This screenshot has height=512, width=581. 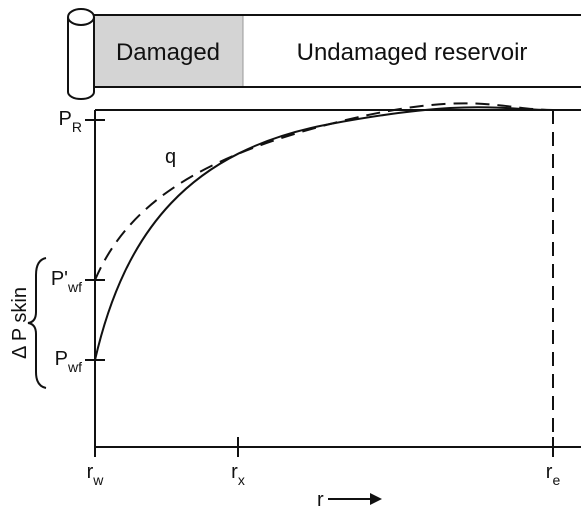 I want to click on damaged-label: Damaged, so click(x=168, y=52).